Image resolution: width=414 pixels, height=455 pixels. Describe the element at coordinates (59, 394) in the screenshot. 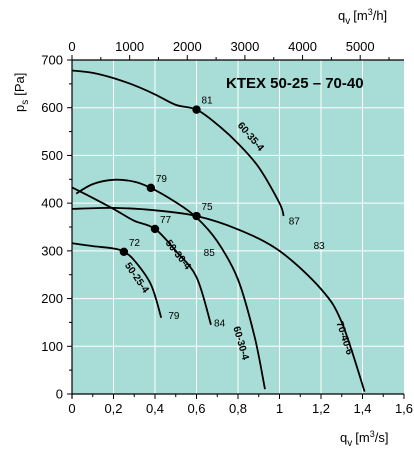

I see `y-tick-label: 0` at that location.